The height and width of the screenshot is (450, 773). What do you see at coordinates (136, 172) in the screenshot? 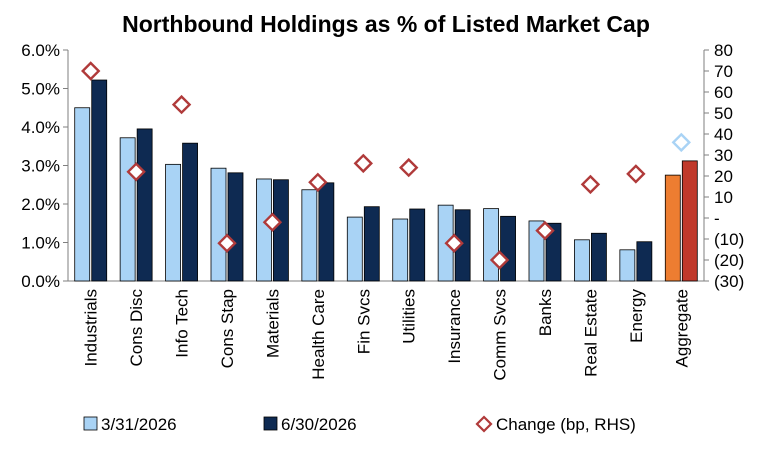
I see `change-marker-cons-disc` at bounding box center [136, 172].